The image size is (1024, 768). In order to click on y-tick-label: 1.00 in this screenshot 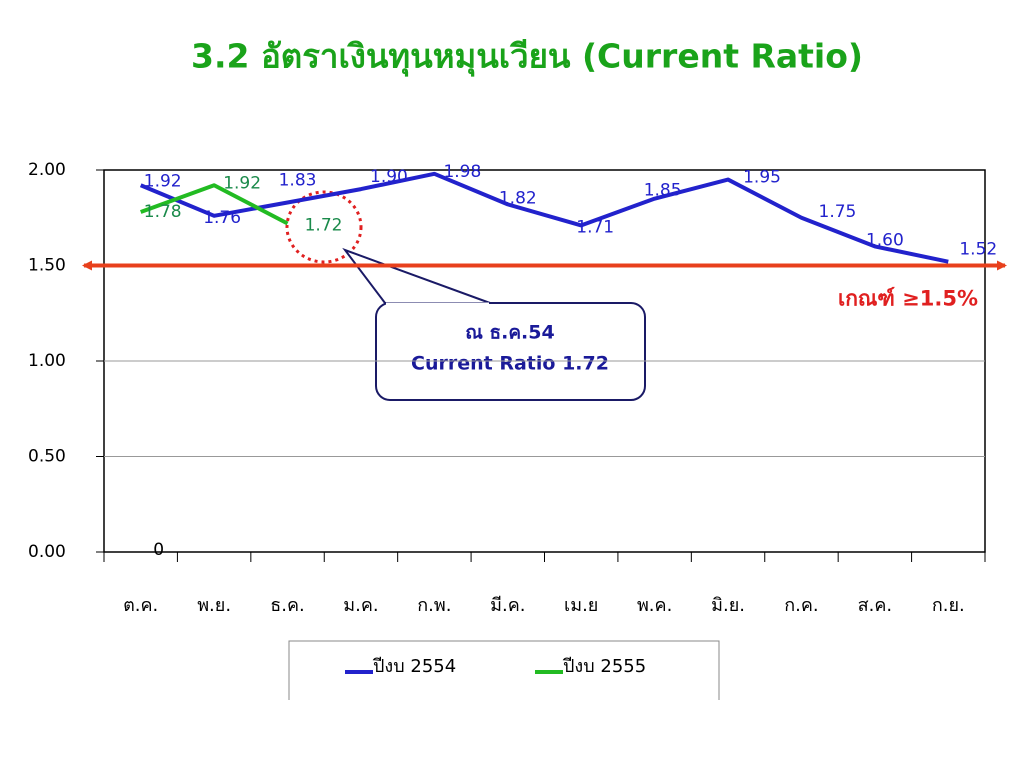, I will do `click(47, 361)`.